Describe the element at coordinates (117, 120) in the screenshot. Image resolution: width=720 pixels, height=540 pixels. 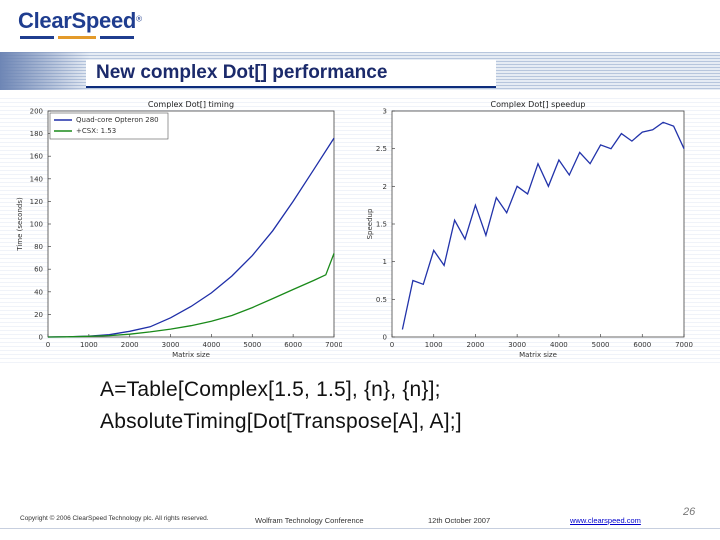
I see `legend-label: Quad-core Opteron 280` at that location.